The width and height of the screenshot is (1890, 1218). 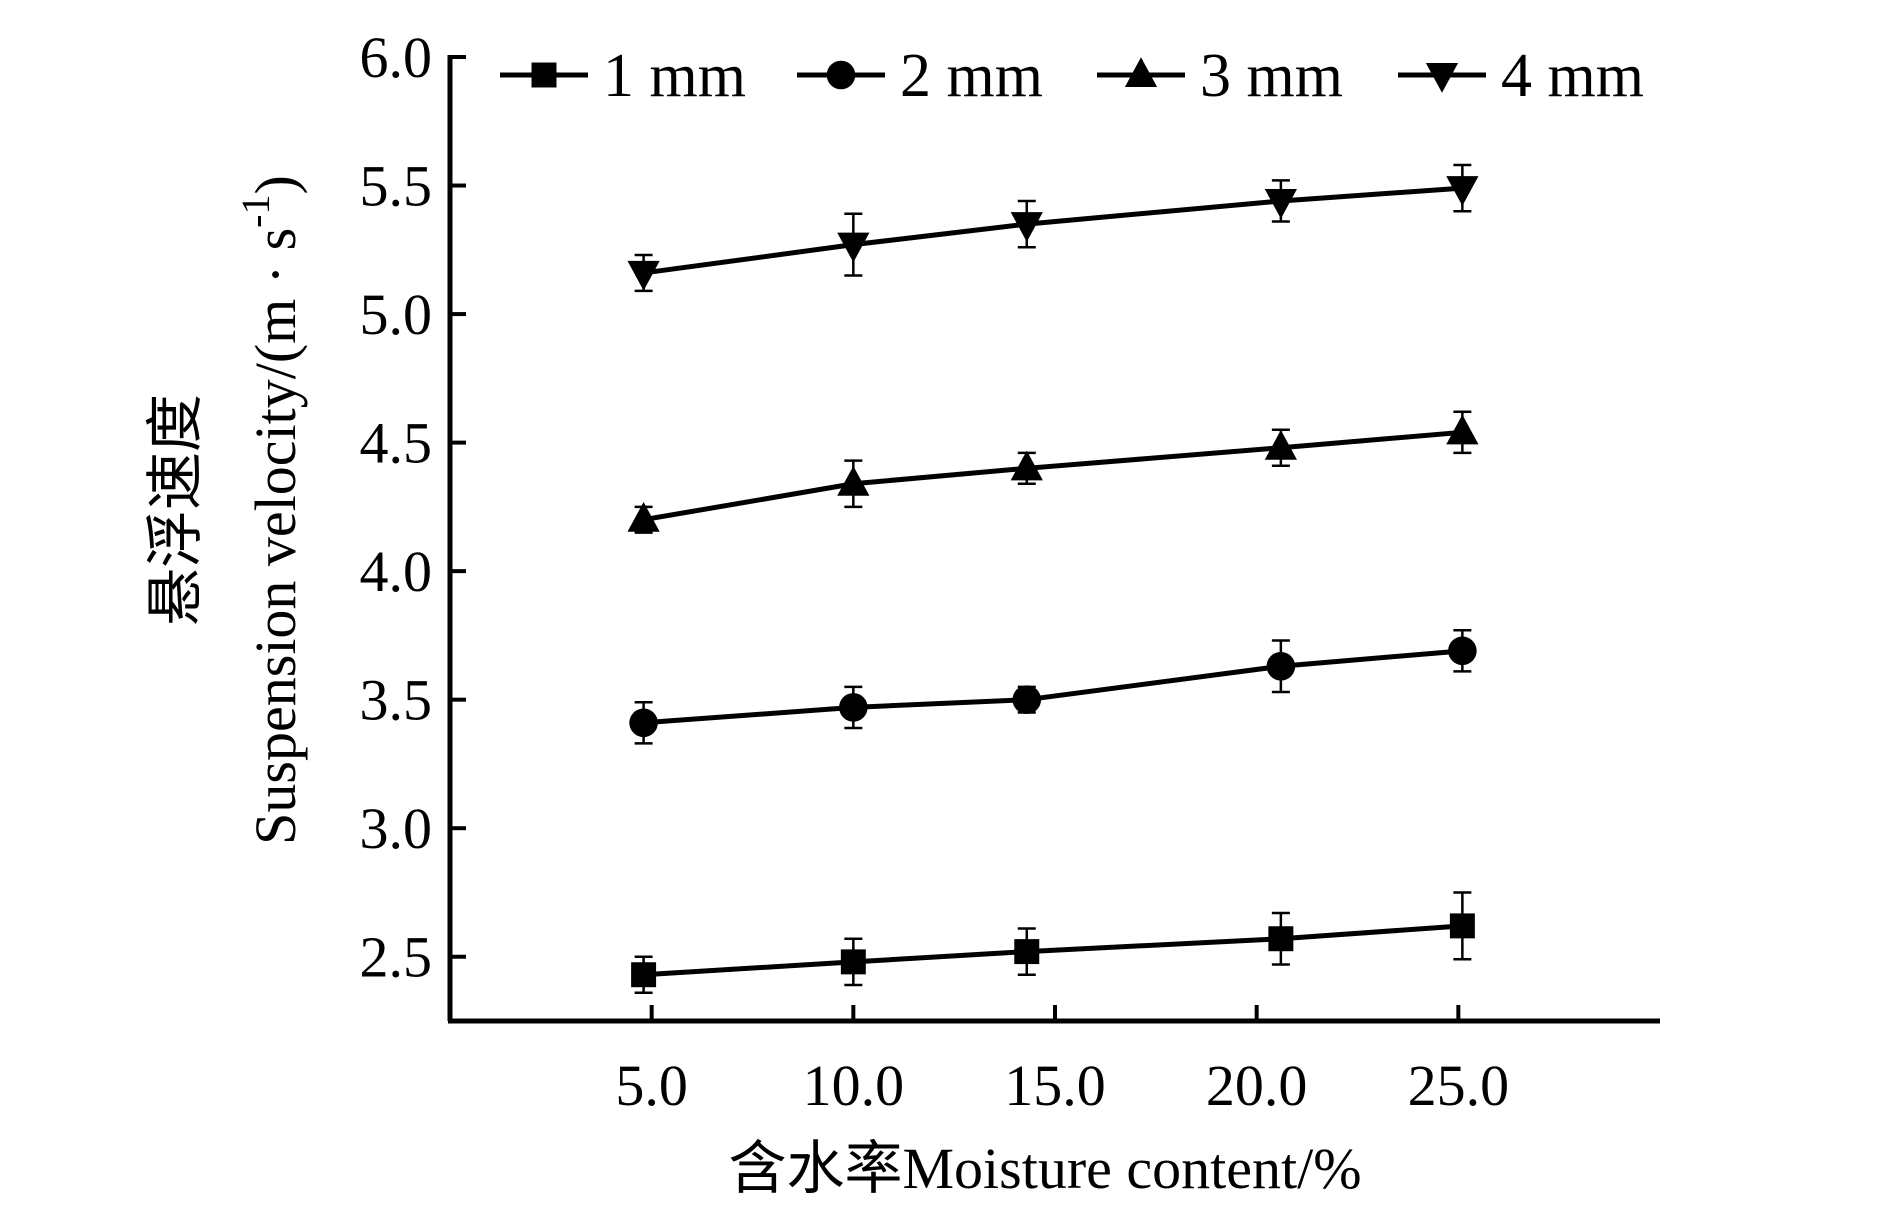 I want to click on legend-item: 3 mm, so click(x=1220, y=76).